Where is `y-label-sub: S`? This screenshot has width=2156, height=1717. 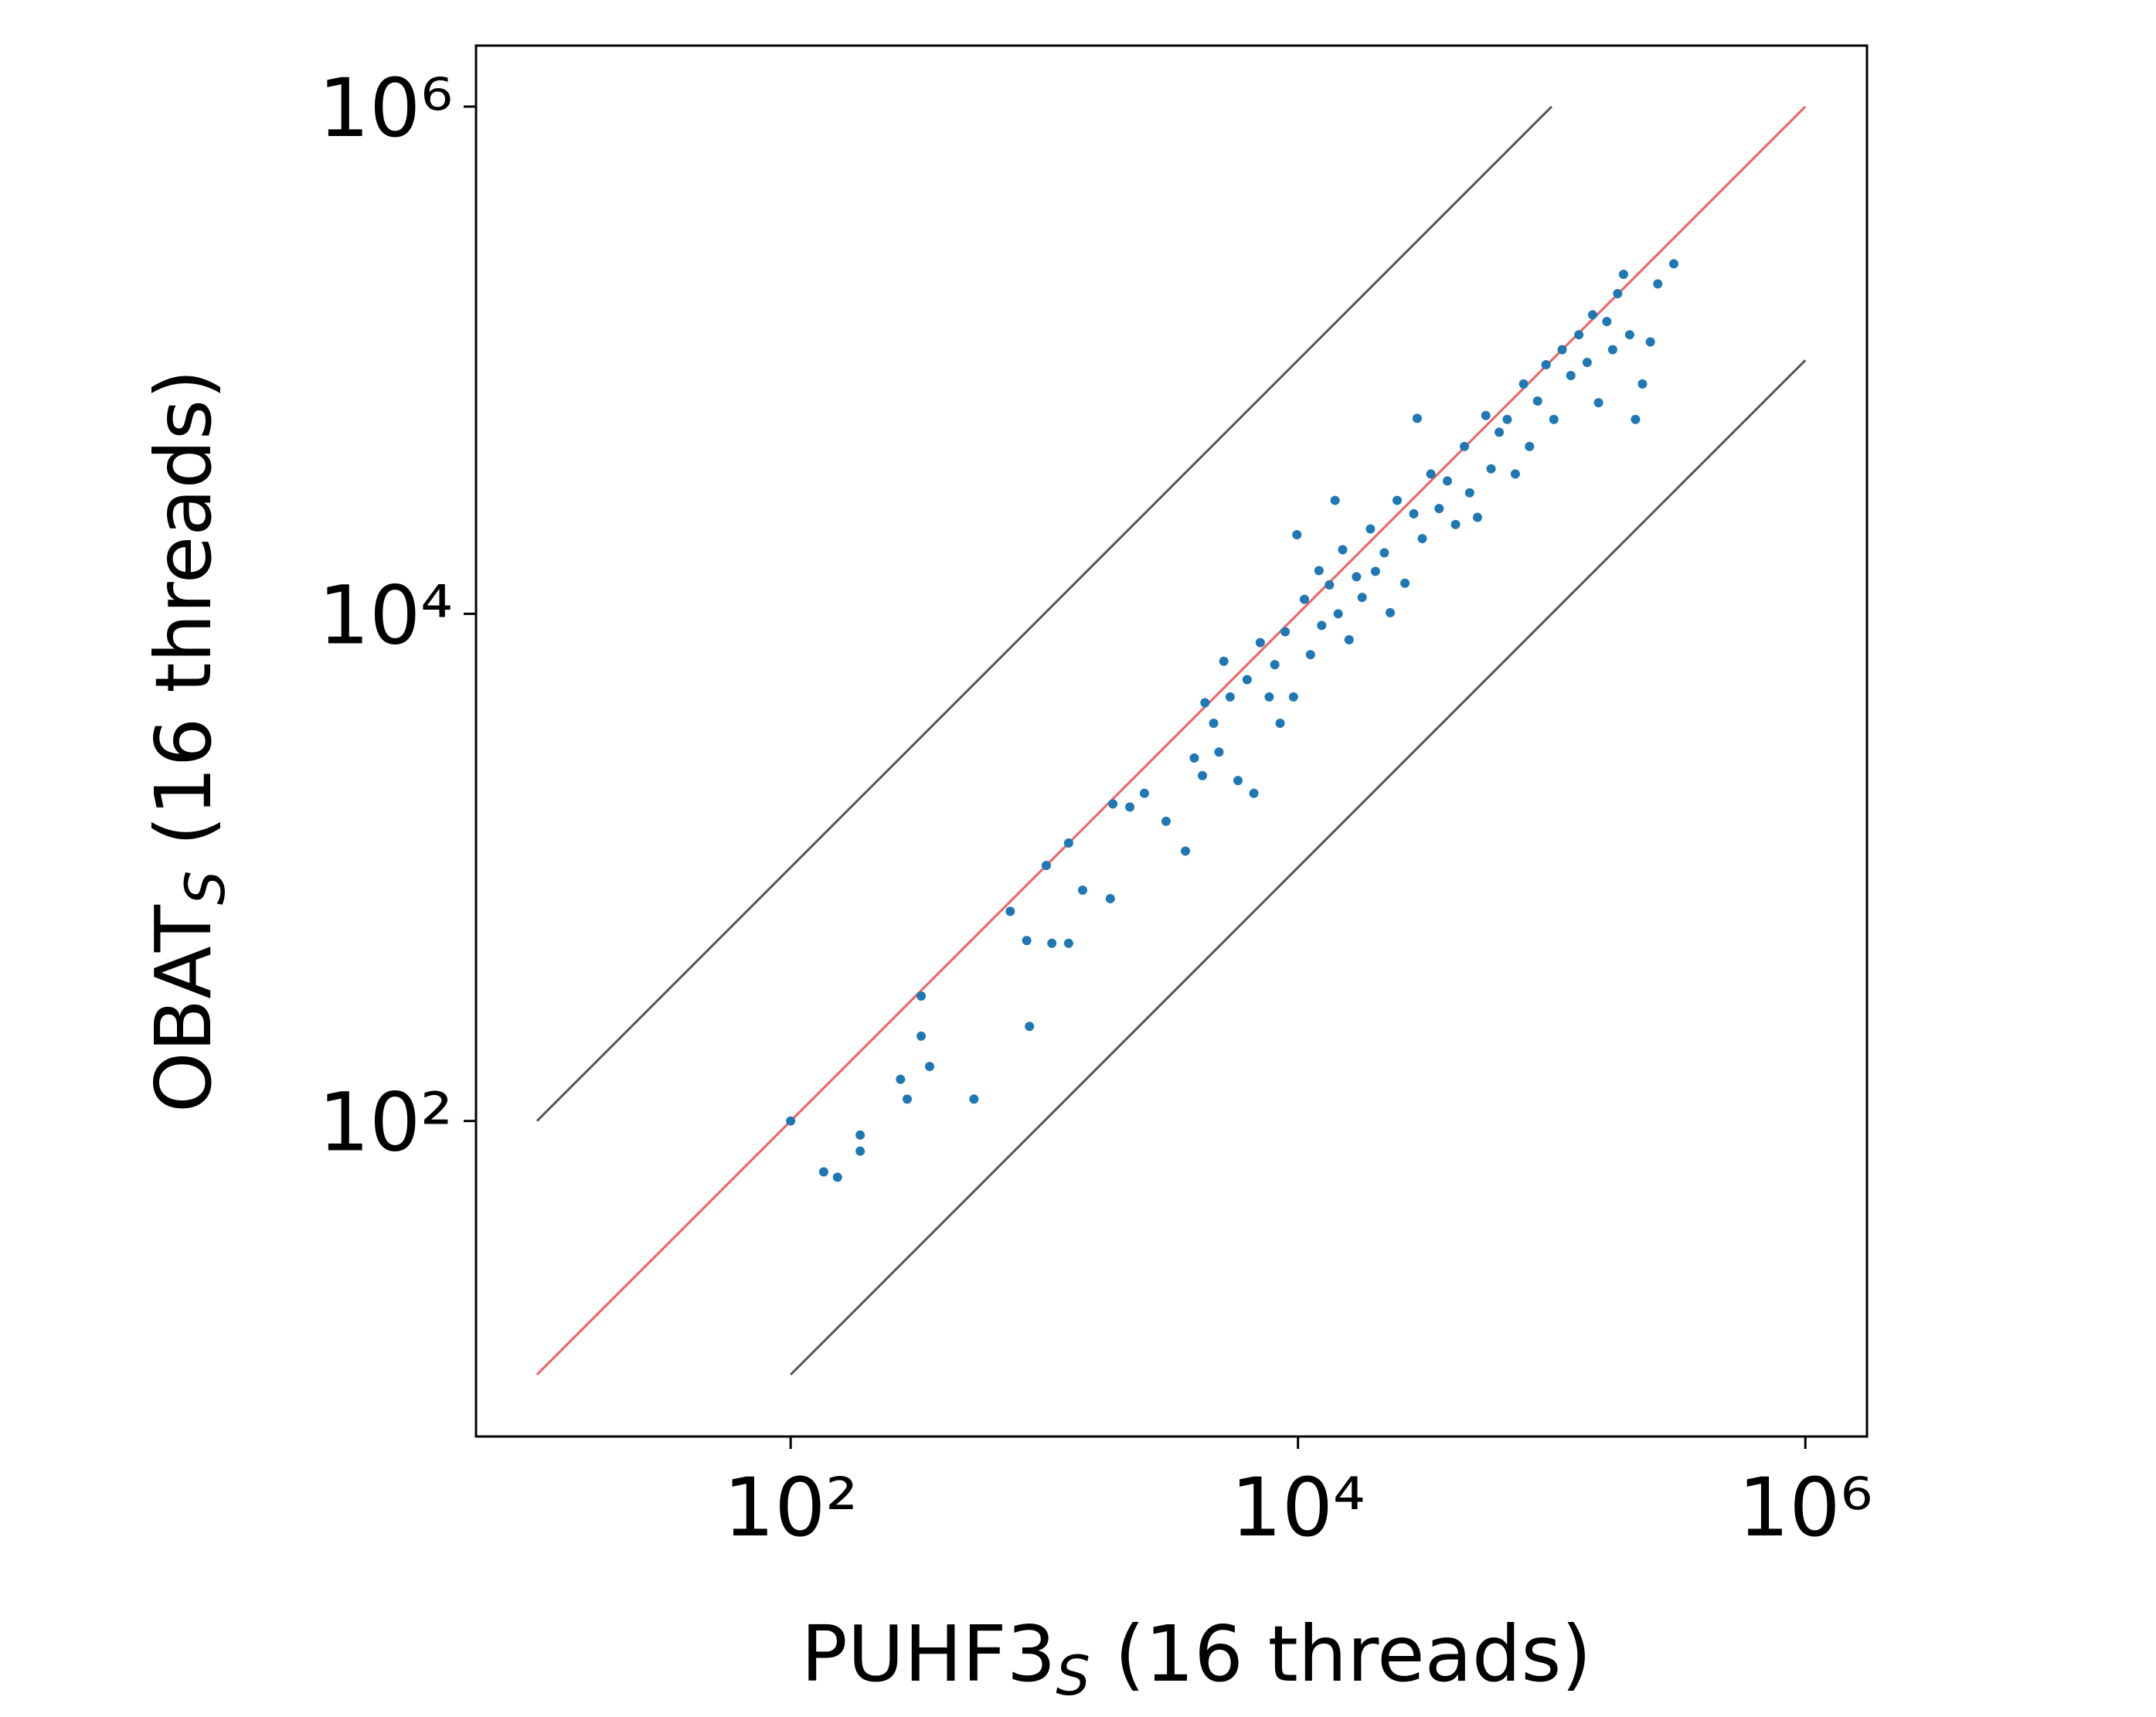 y-label-sub: S is located at coordinates (205, 888).